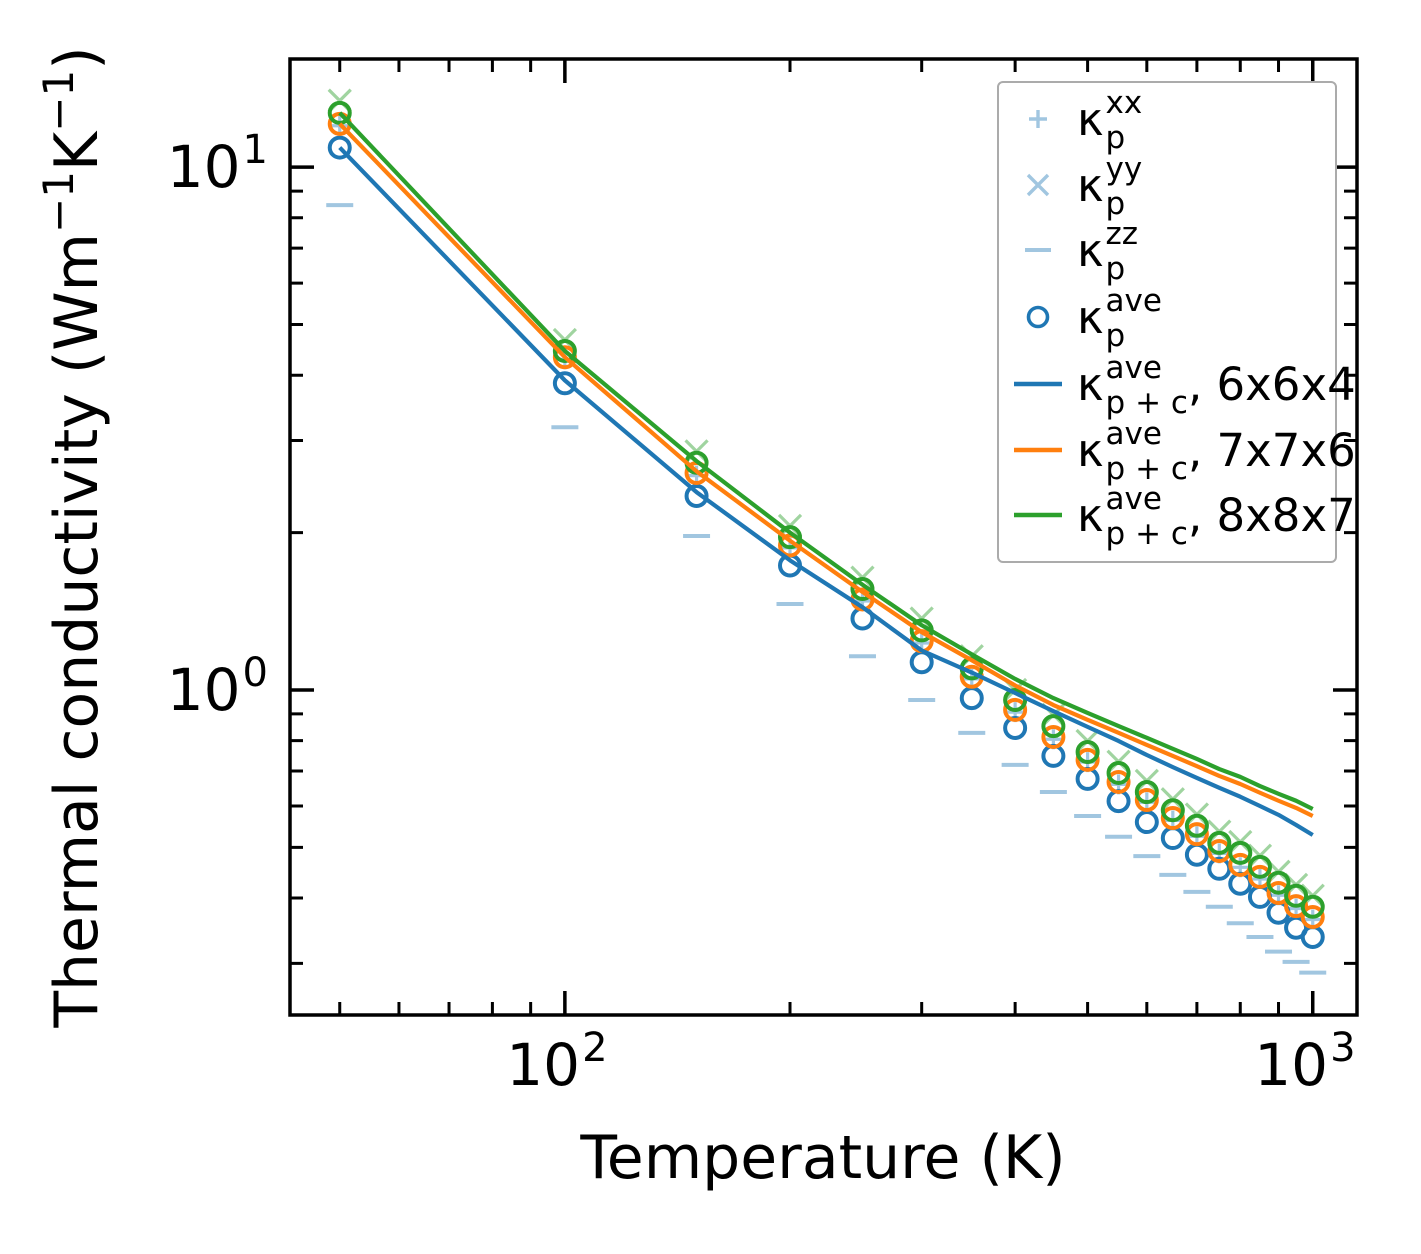  What do you see at coordinates (557, 1062) in the screenshot?
I see `x-tick-label-10e2: 102` at bounding box center [557, 1062].